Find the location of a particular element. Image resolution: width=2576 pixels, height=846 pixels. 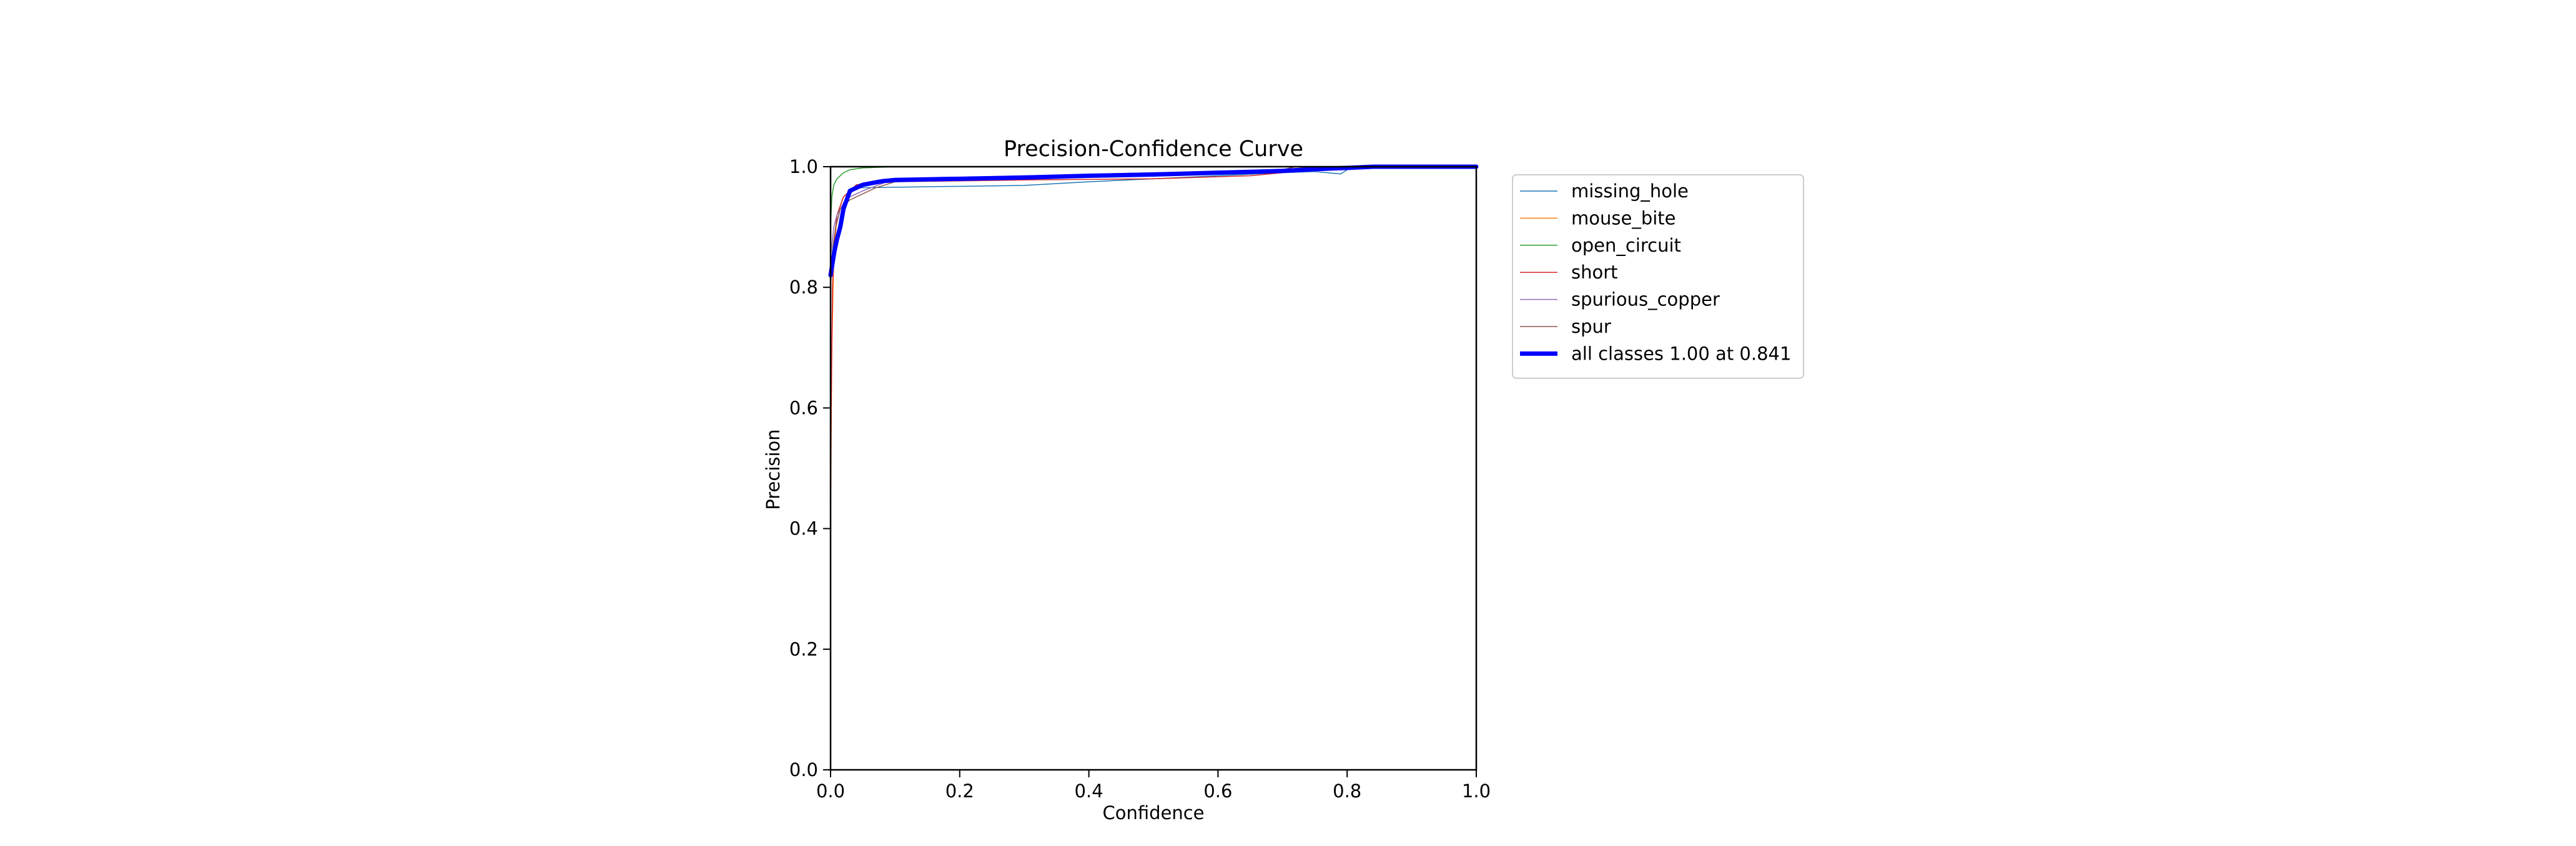

x-tick-label: 1.0 is located at coordinates (1476, 791).